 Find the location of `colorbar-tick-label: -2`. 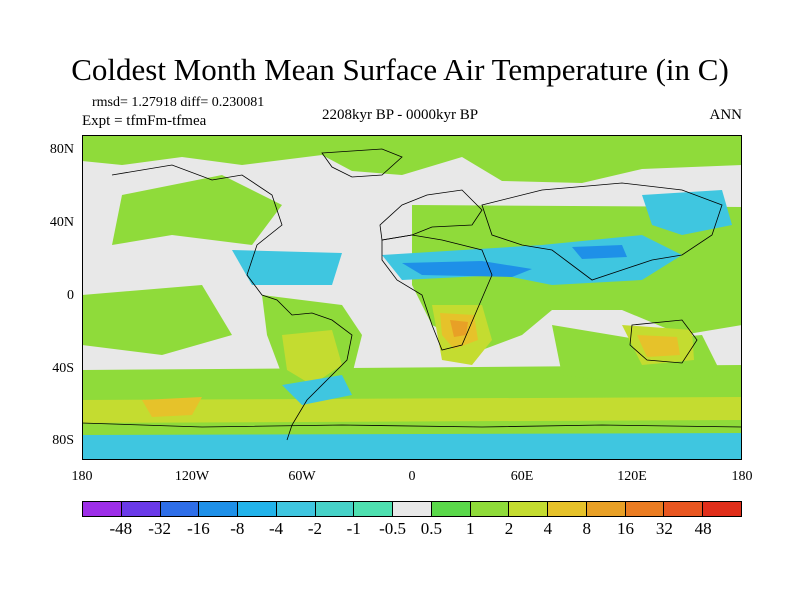

colorbar-tick-label: -2 is located at coordinates (315, 528).